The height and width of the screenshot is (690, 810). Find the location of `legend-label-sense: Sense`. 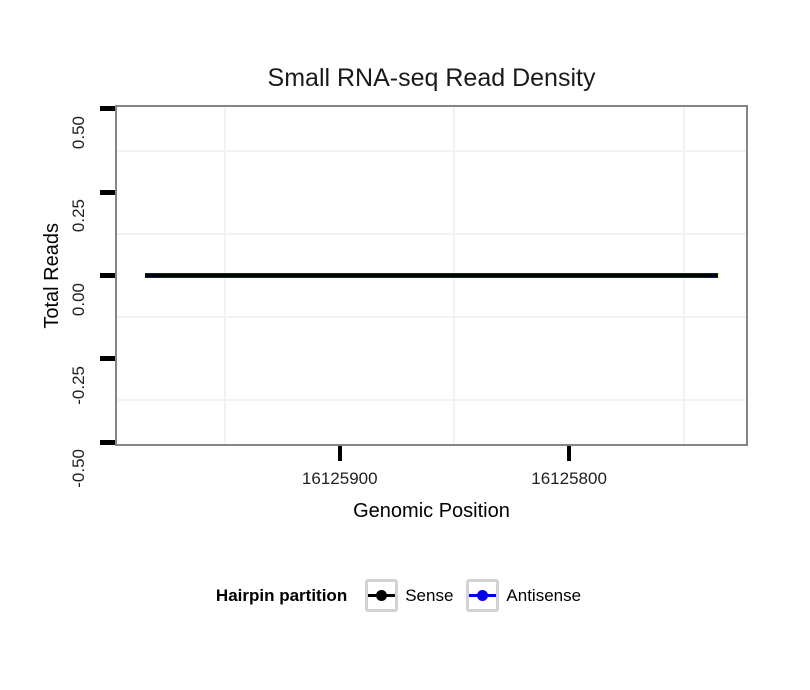

legend-label-sense: Sense is located at coordinates (429, 595).